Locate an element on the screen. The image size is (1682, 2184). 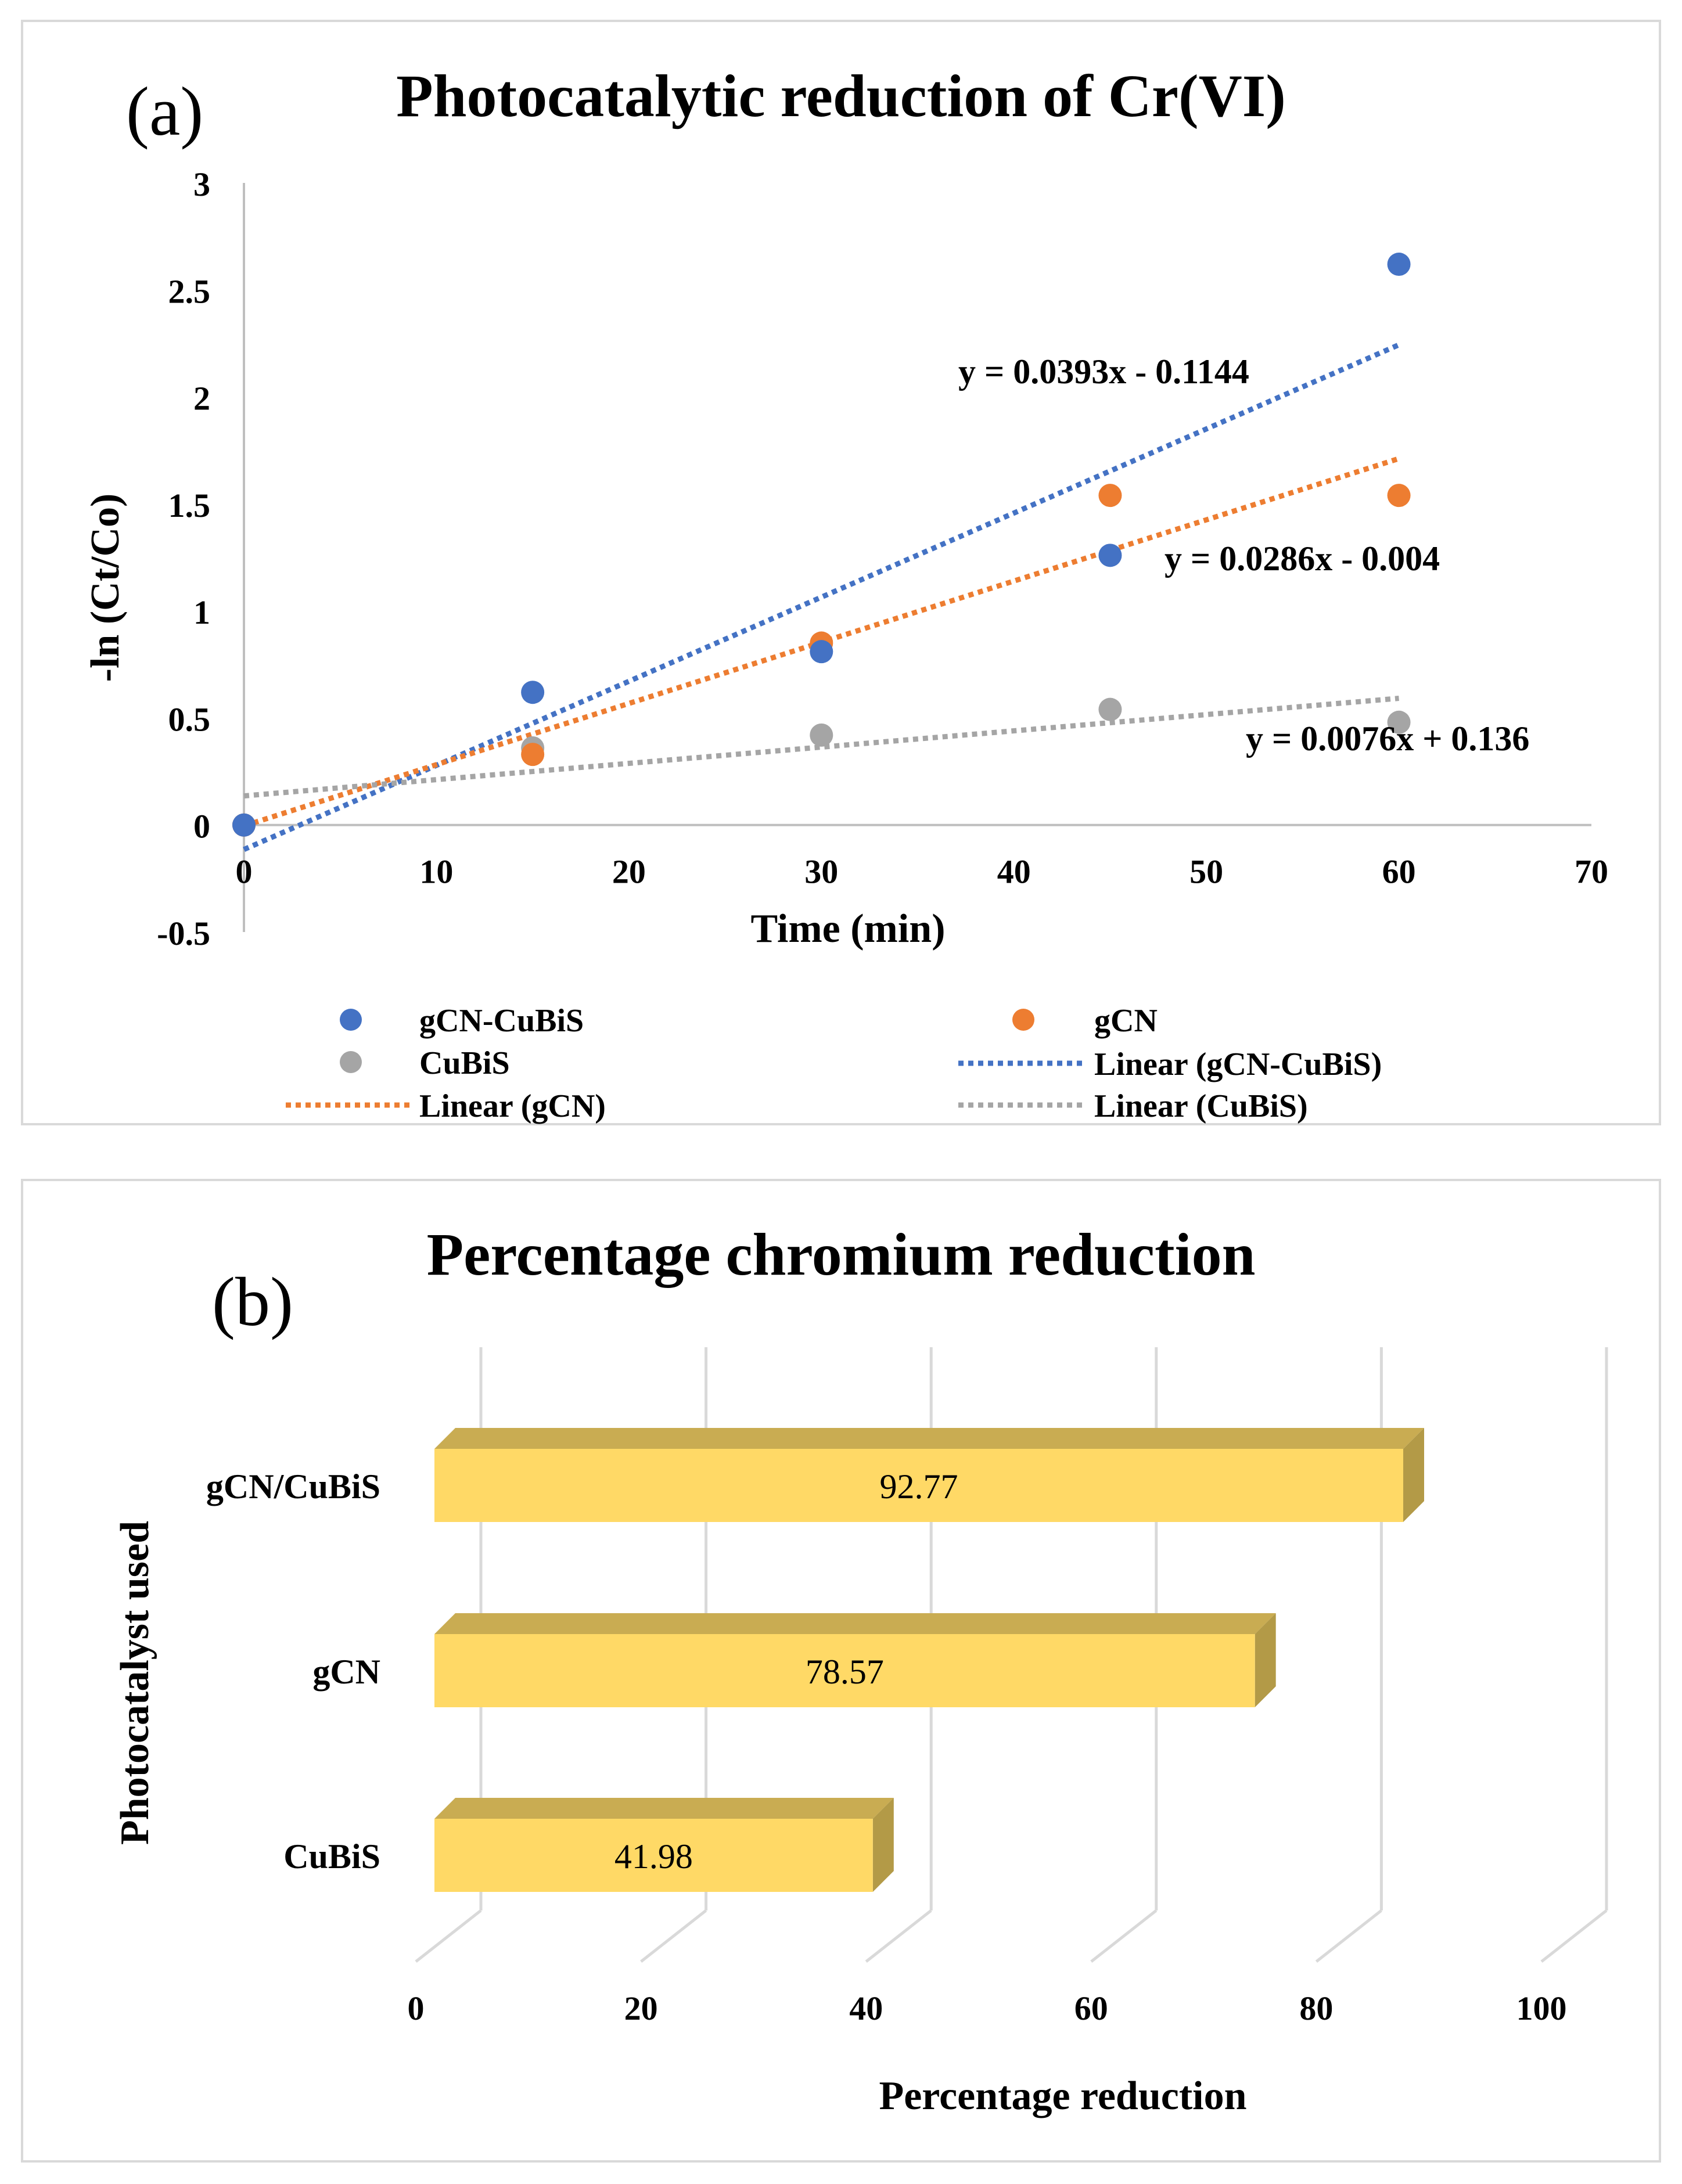
bar-gcn is located at coordinates (844, 1670).